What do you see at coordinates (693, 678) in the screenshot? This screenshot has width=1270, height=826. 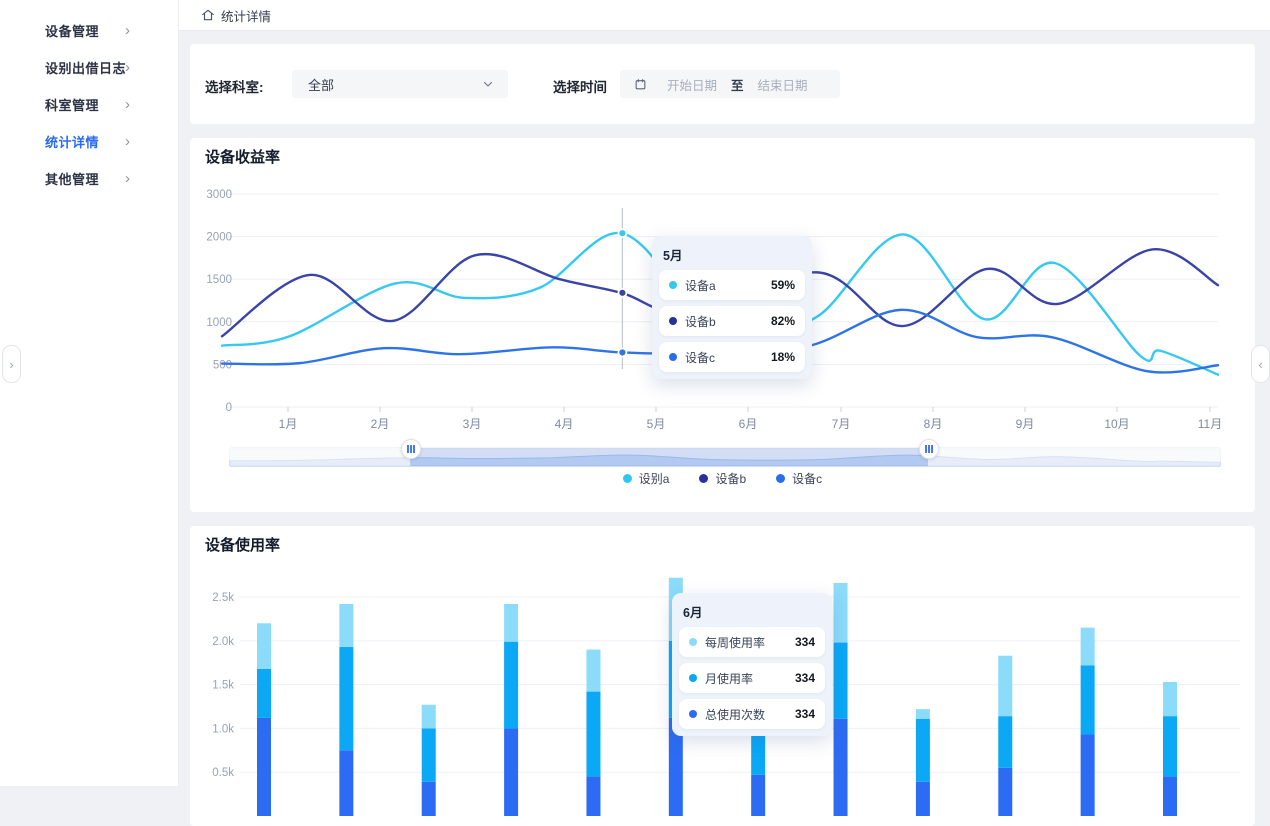 I see `monthly-usage-dot-icon` at bounding box center [693, 678].